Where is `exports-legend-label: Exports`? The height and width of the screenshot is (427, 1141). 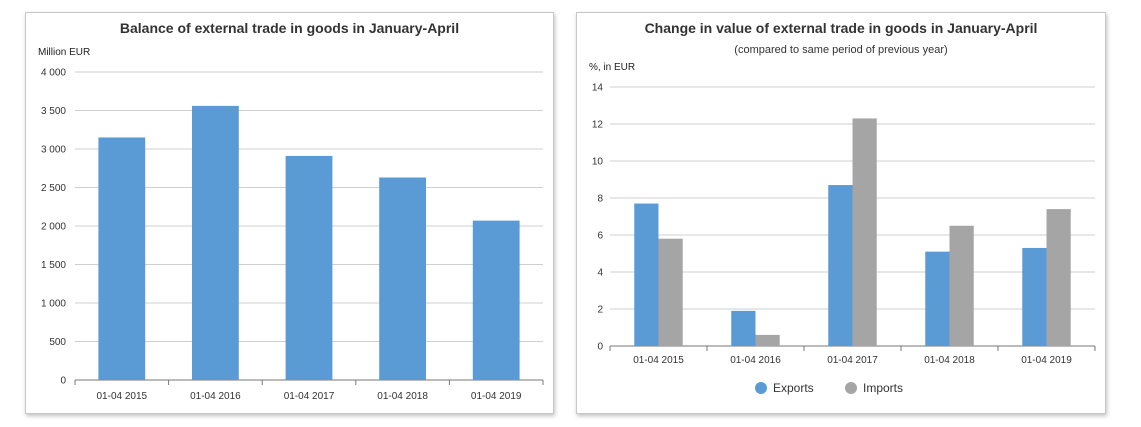
exports-legend-label: Exports is located at coordinates (793, 388).